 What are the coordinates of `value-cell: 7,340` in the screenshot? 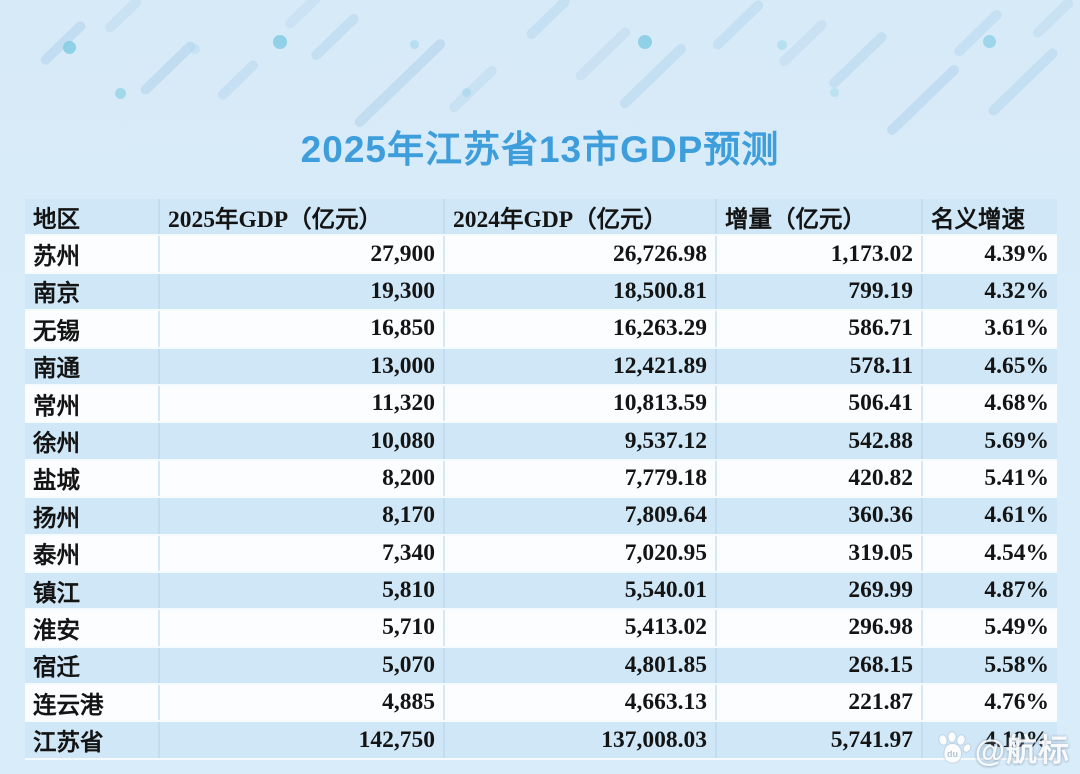 It's located at (302, 553).